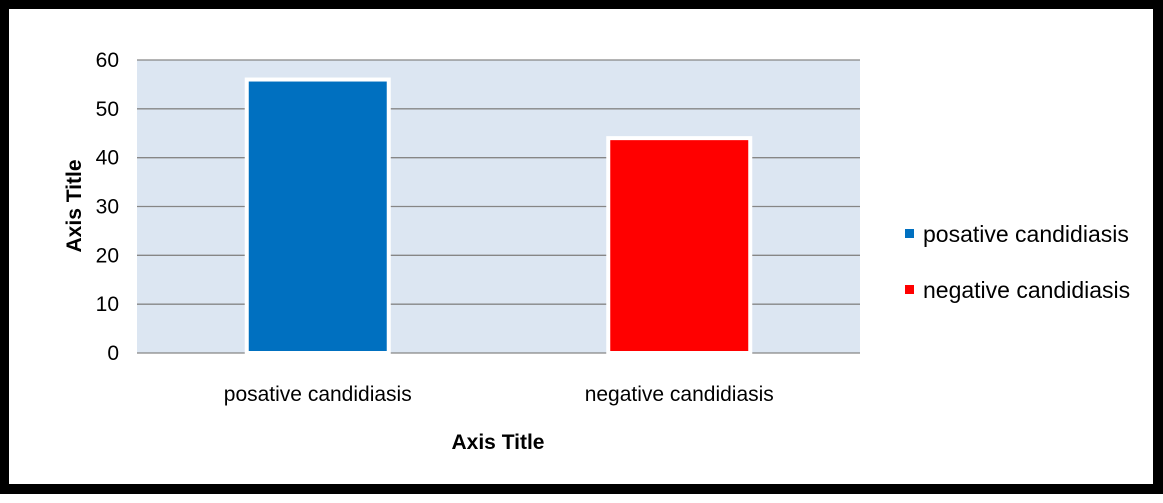  What do you see at coordinates (113, 353) in the screenshot?
I see `y-tick-label: 0` at bounding box center [113, 353].